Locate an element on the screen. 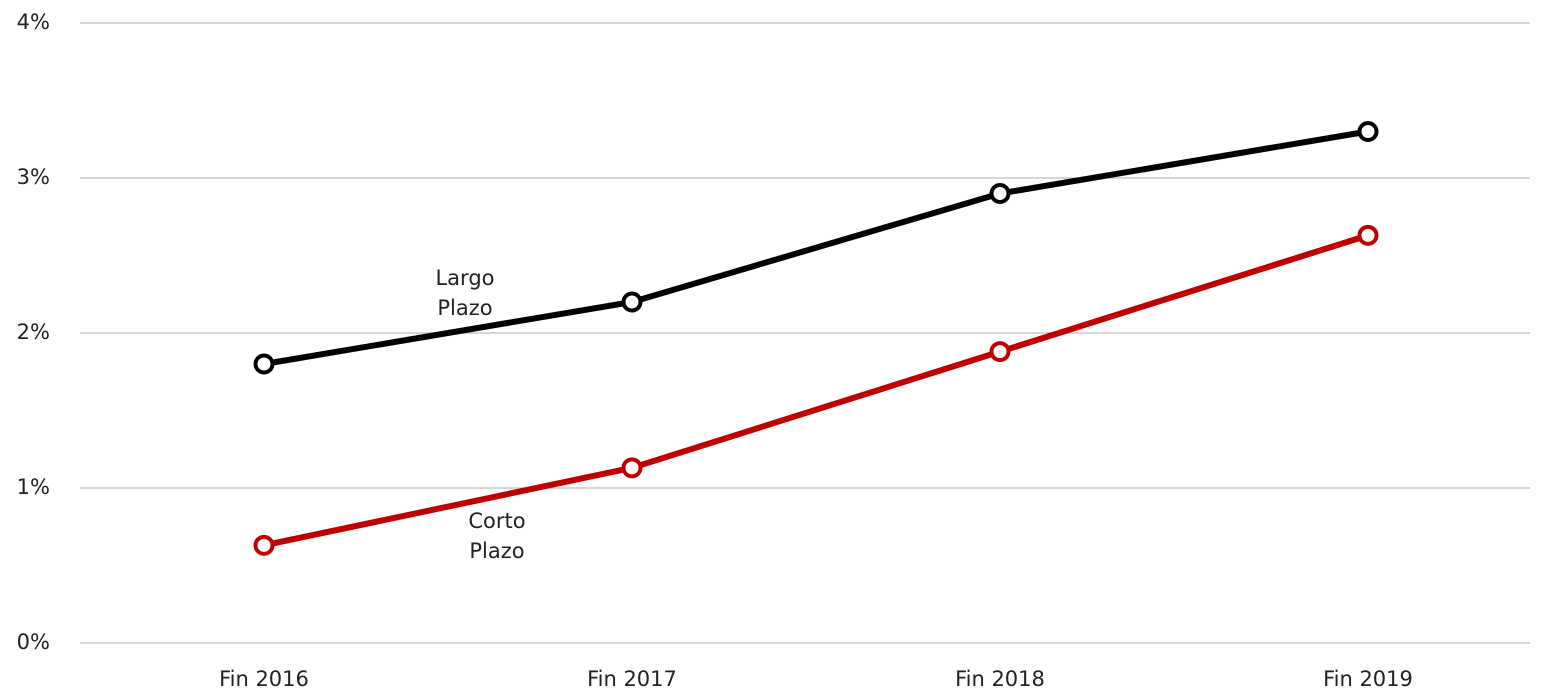 The width and height of the screenshot is (1543, 696). y-tick-label: 1% is located at coordinates (33, 487).